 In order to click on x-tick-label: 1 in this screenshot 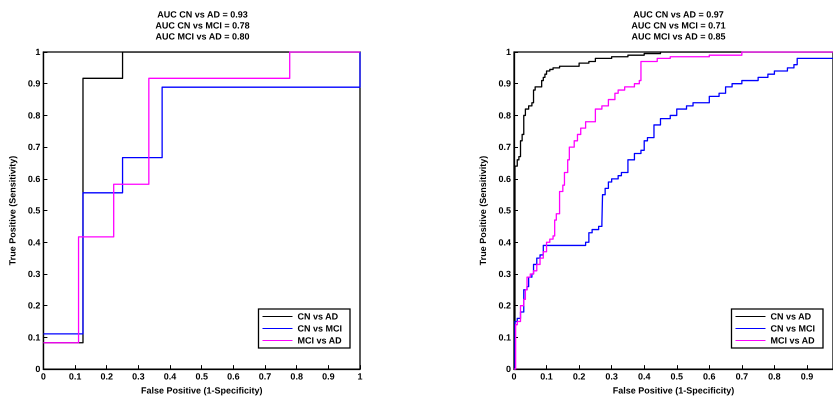, I will do `click(360, 377)`.